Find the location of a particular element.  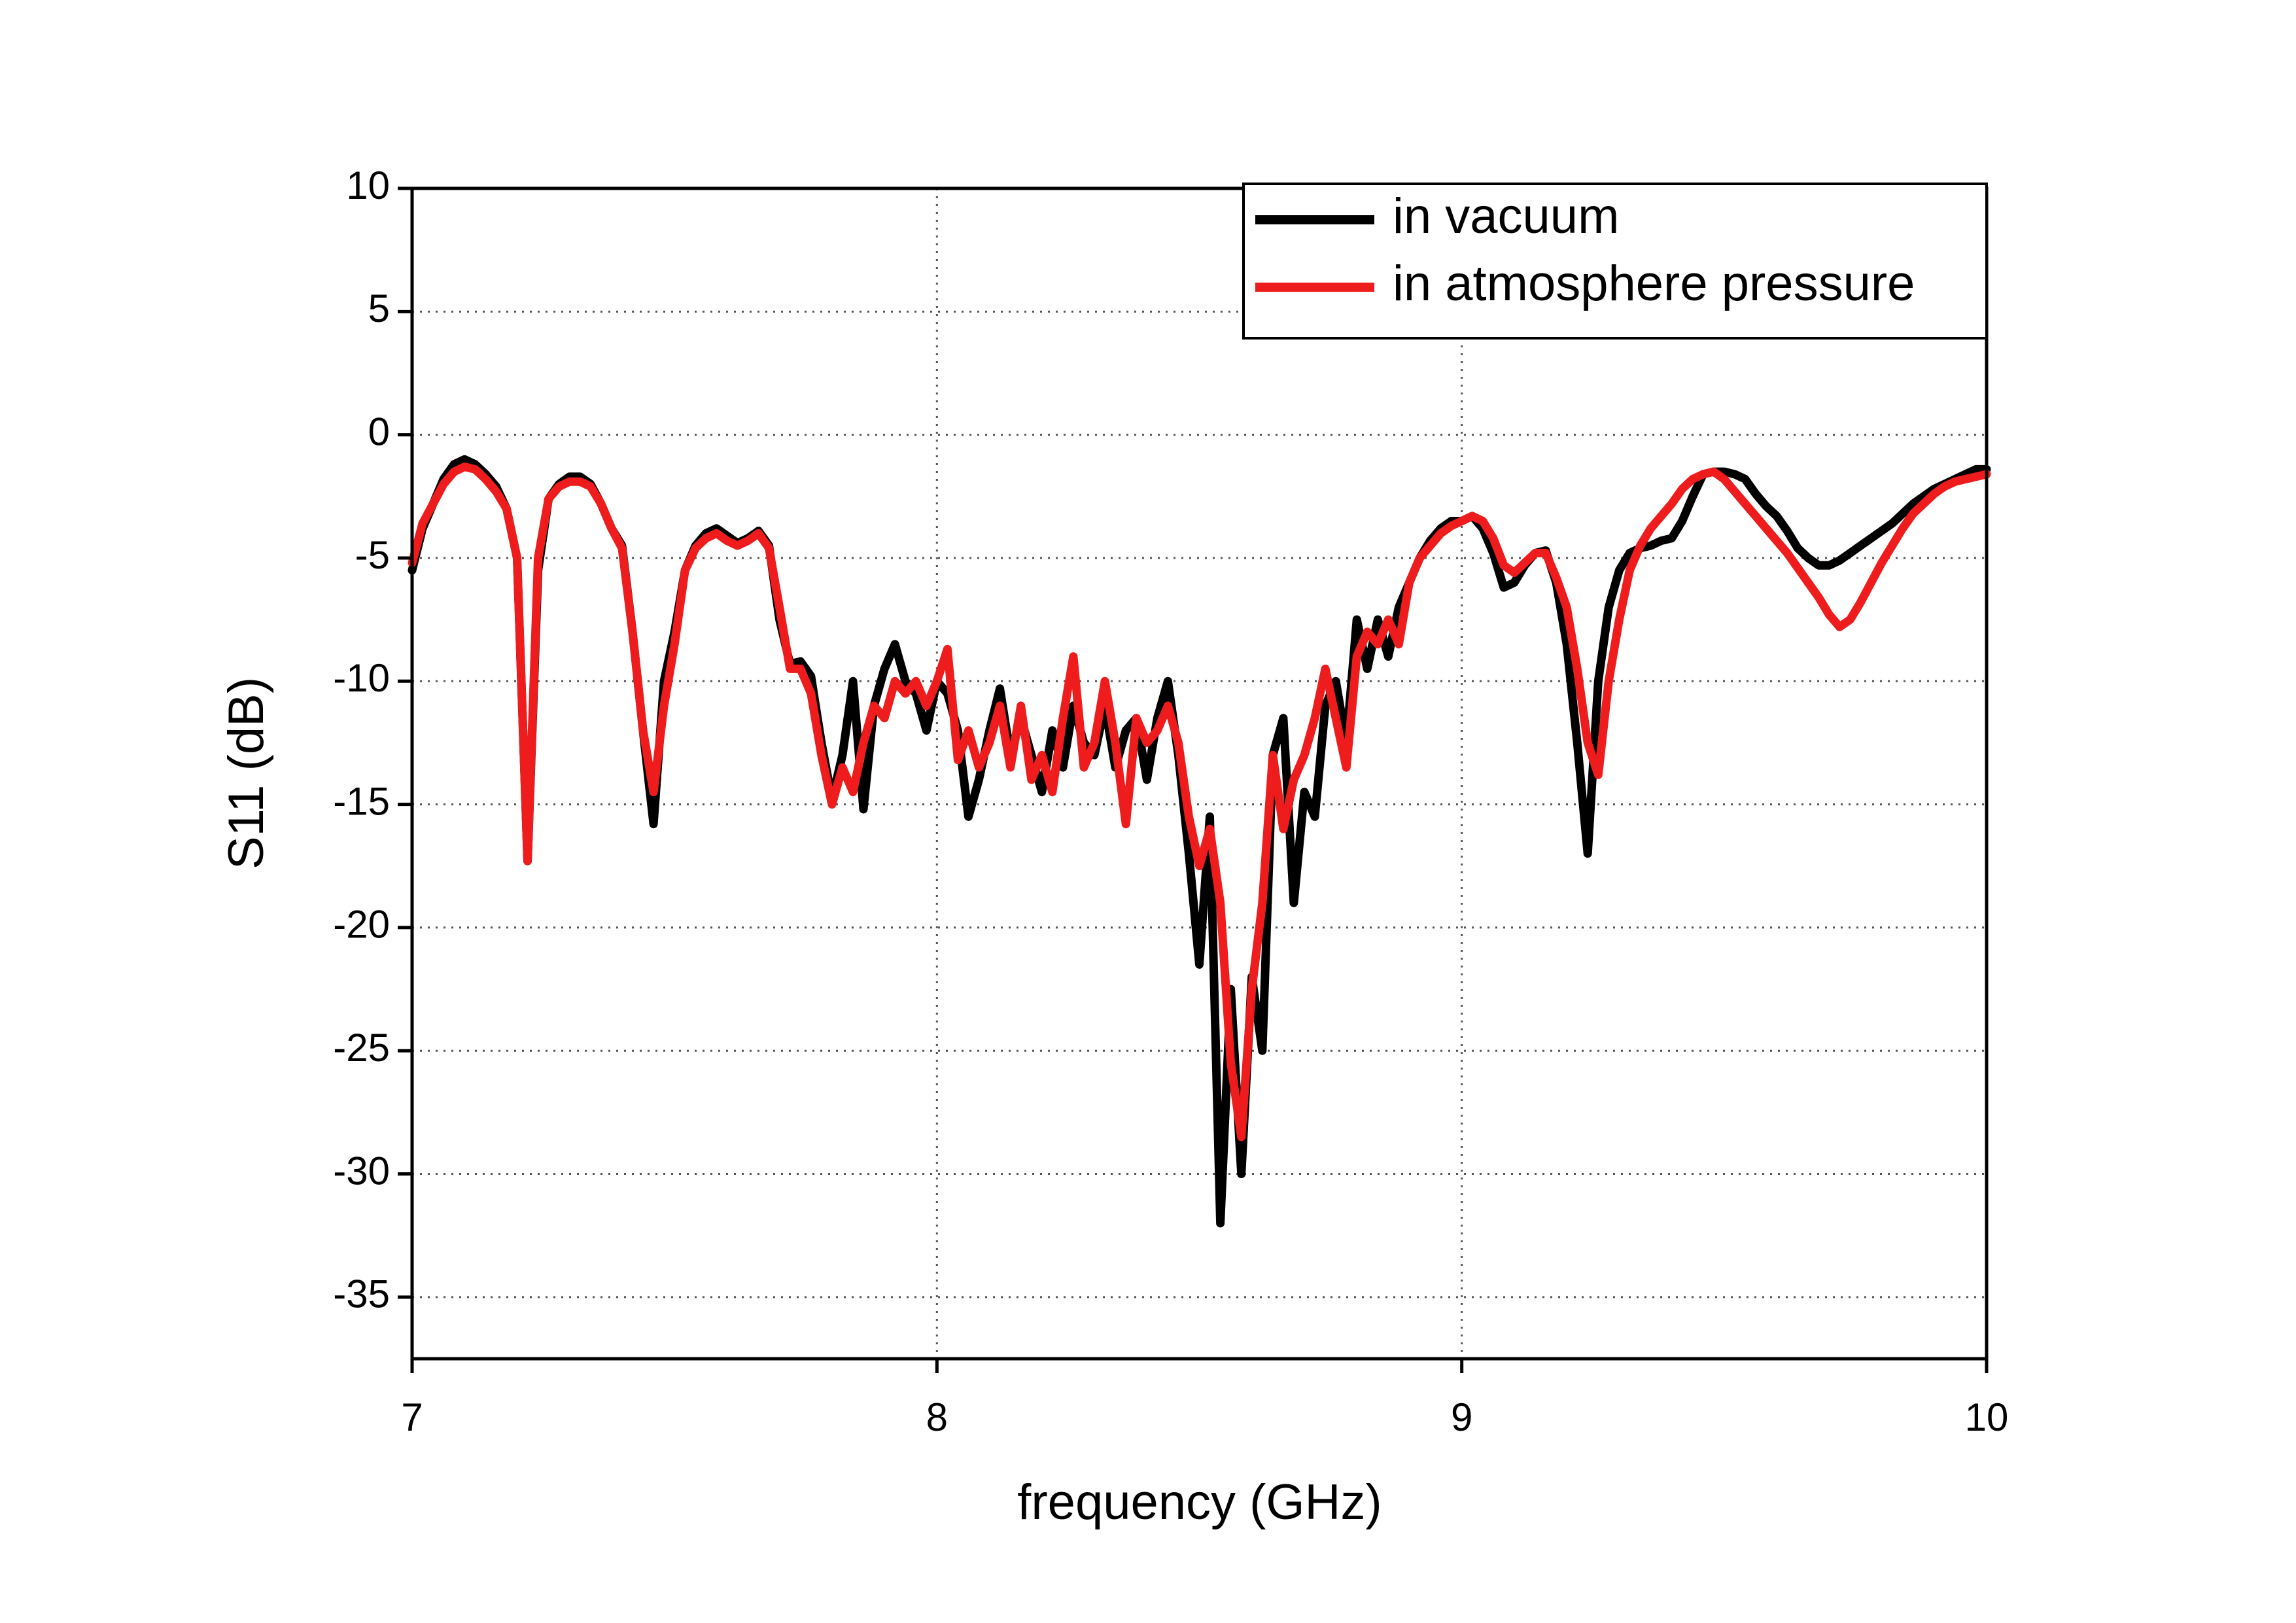

legend: in vacuum in atmosphere pressure is located at coordinates (1615, 261).